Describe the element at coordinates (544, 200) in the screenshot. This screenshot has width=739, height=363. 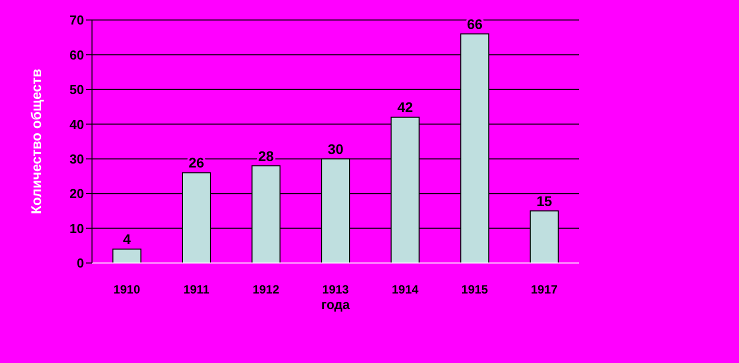
I see `data-label: 15` at that location.